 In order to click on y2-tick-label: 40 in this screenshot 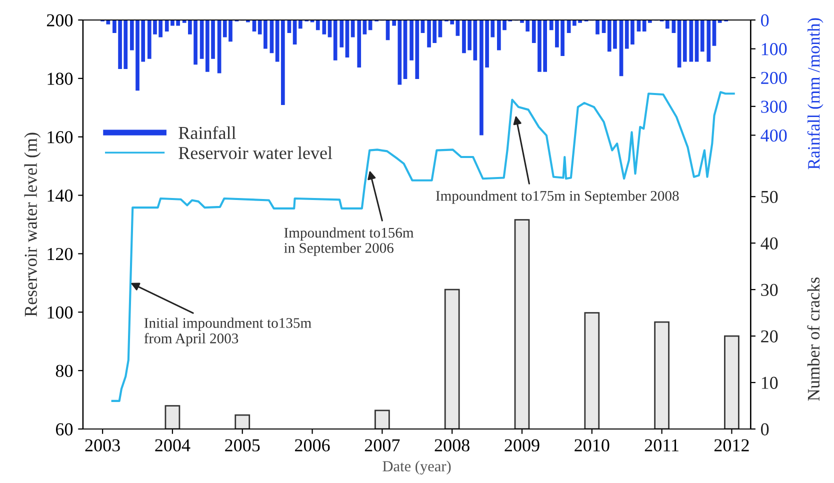, I will do `click(769, 243)`.